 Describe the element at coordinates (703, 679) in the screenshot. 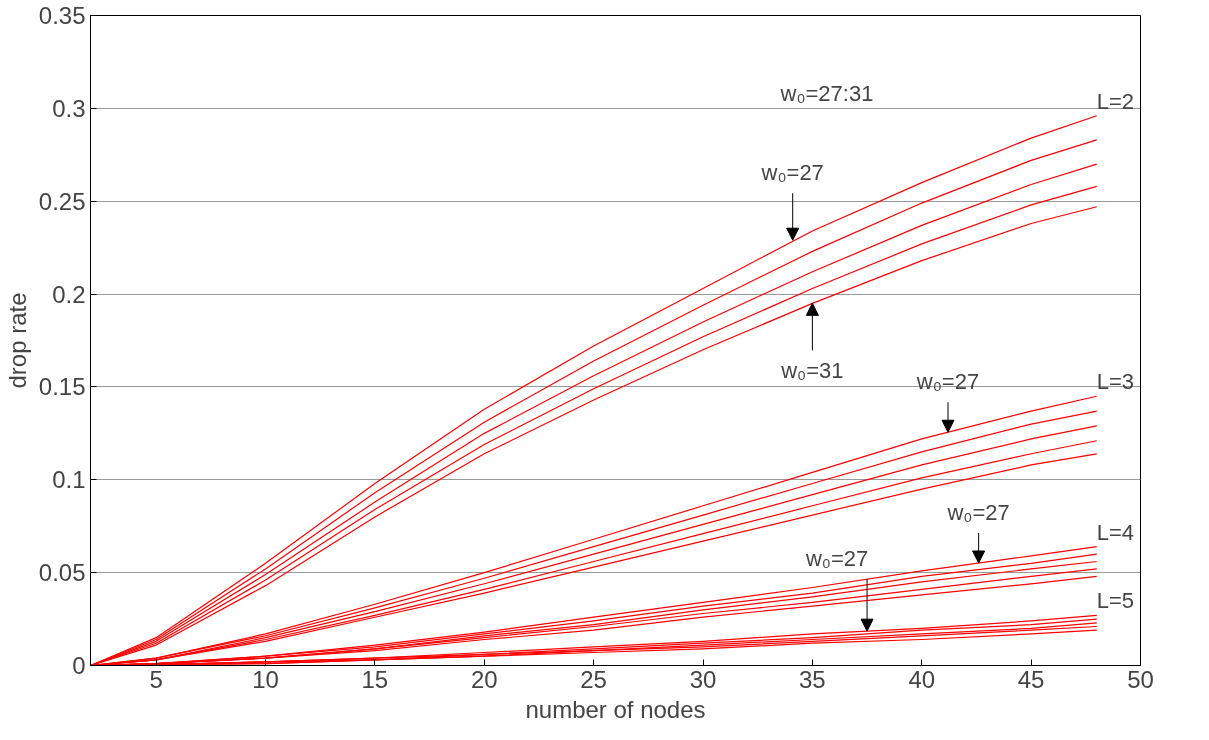

I see `x-tick-label: 30` at that location.